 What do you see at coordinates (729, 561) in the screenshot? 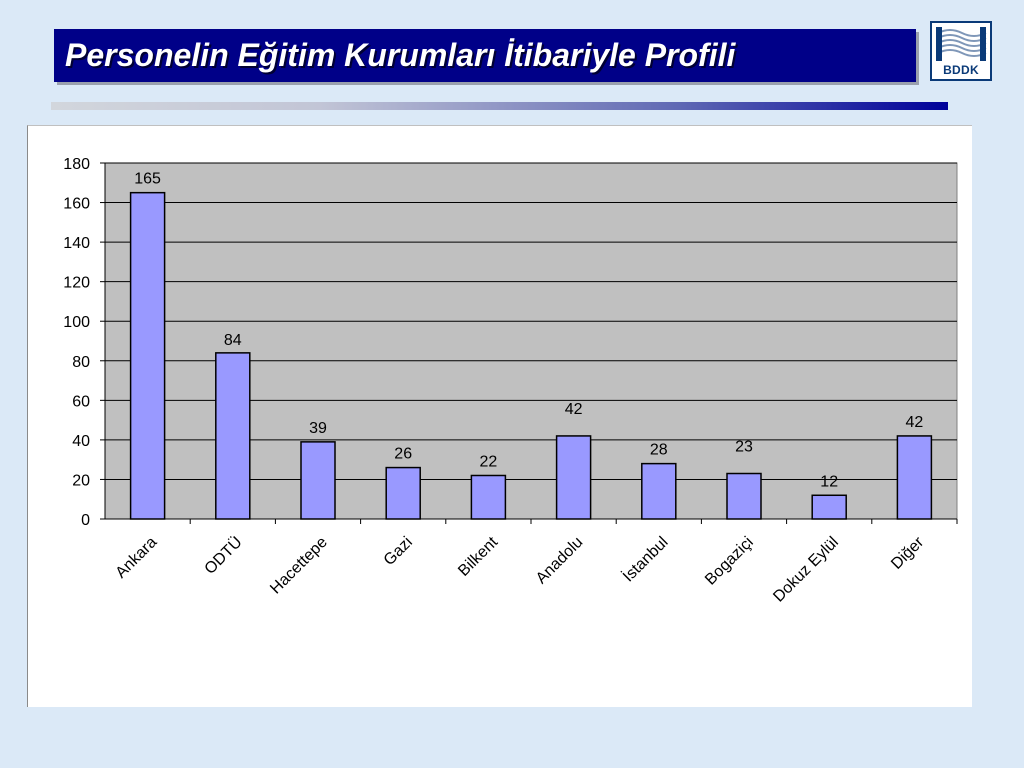
I see `category-label: Bogaziçi` at bounding box center [729, 561].